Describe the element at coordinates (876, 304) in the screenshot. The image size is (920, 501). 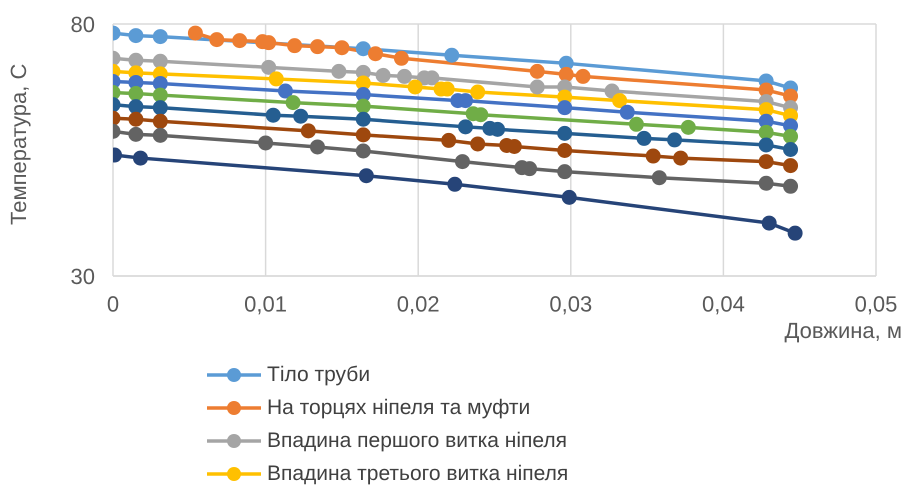
I see `x-tick-label: 0,05` at that location.